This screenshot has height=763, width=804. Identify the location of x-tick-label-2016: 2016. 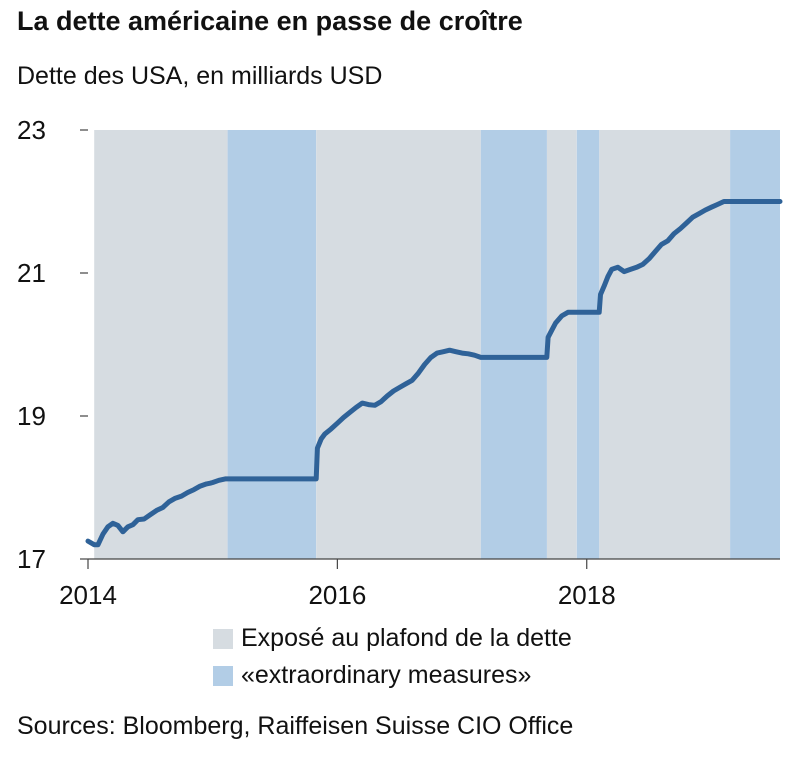
(337, 595).